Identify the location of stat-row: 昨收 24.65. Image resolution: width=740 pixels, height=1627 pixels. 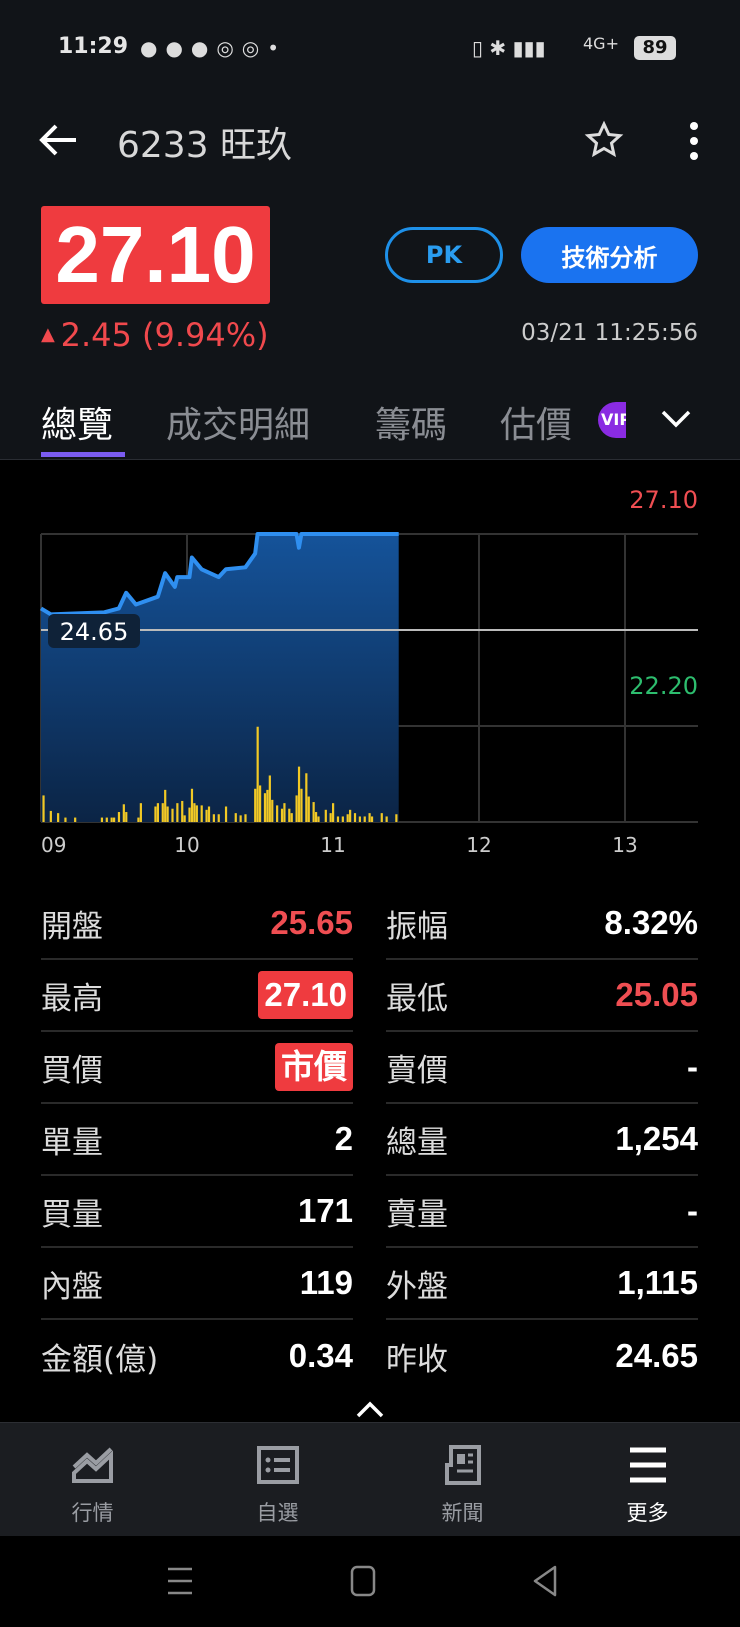
(542, 1356).